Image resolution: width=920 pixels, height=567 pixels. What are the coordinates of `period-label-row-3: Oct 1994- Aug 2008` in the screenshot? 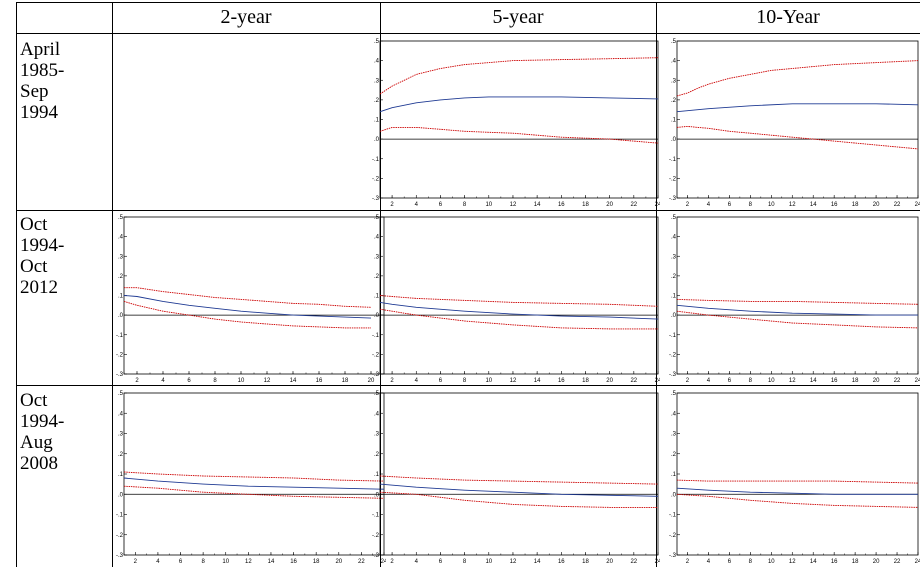 It's located at (62, 432).